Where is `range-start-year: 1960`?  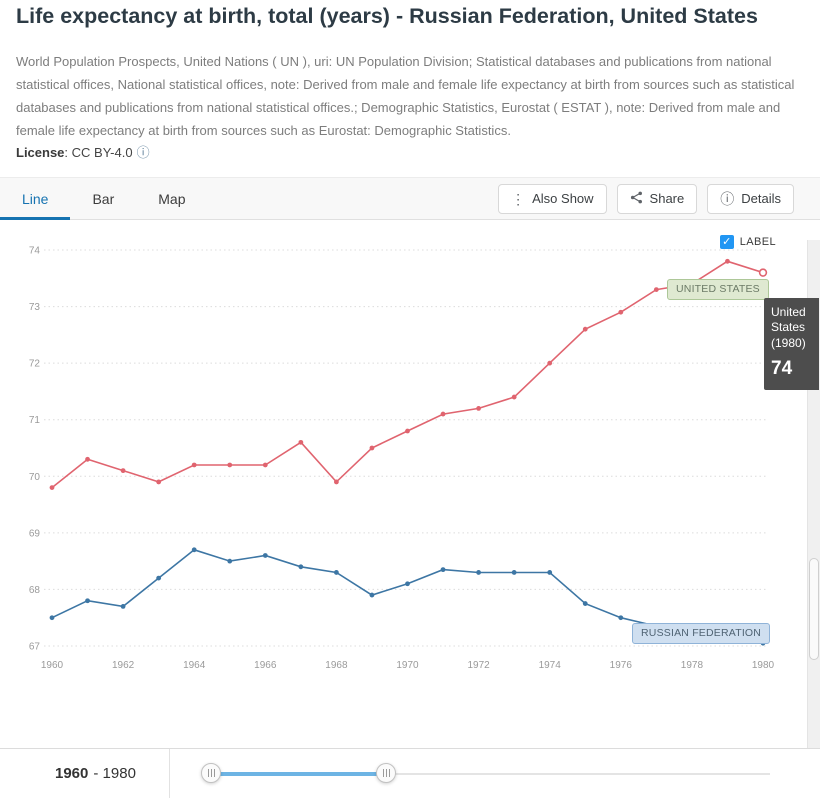
range-start-year: 1960 is located at coordinates (72, 773).